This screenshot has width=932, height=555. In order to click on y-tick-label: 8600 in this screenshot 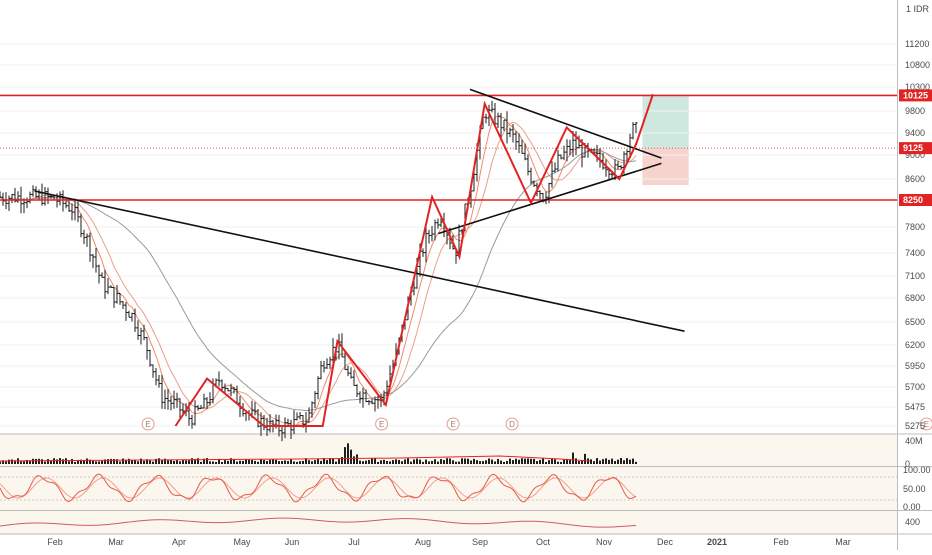, I will do `click(915, 179)`.